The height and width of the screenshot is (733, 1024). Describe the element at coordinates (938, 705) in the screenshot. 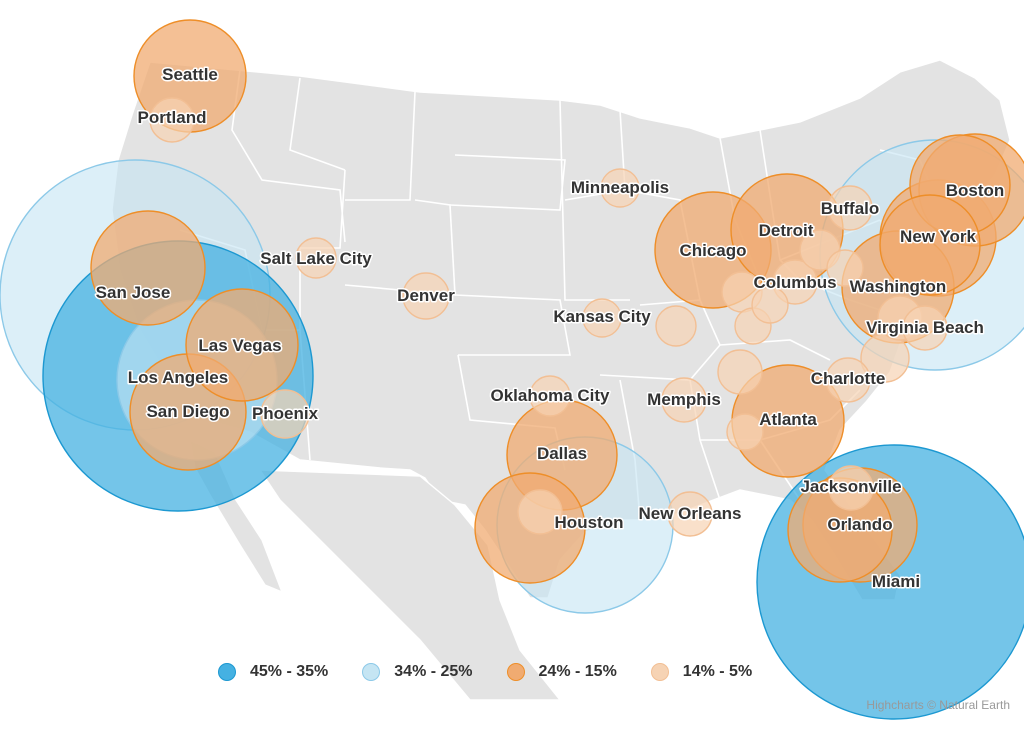

I see `map-credits: Highcharts © Natural Earth` at that location.